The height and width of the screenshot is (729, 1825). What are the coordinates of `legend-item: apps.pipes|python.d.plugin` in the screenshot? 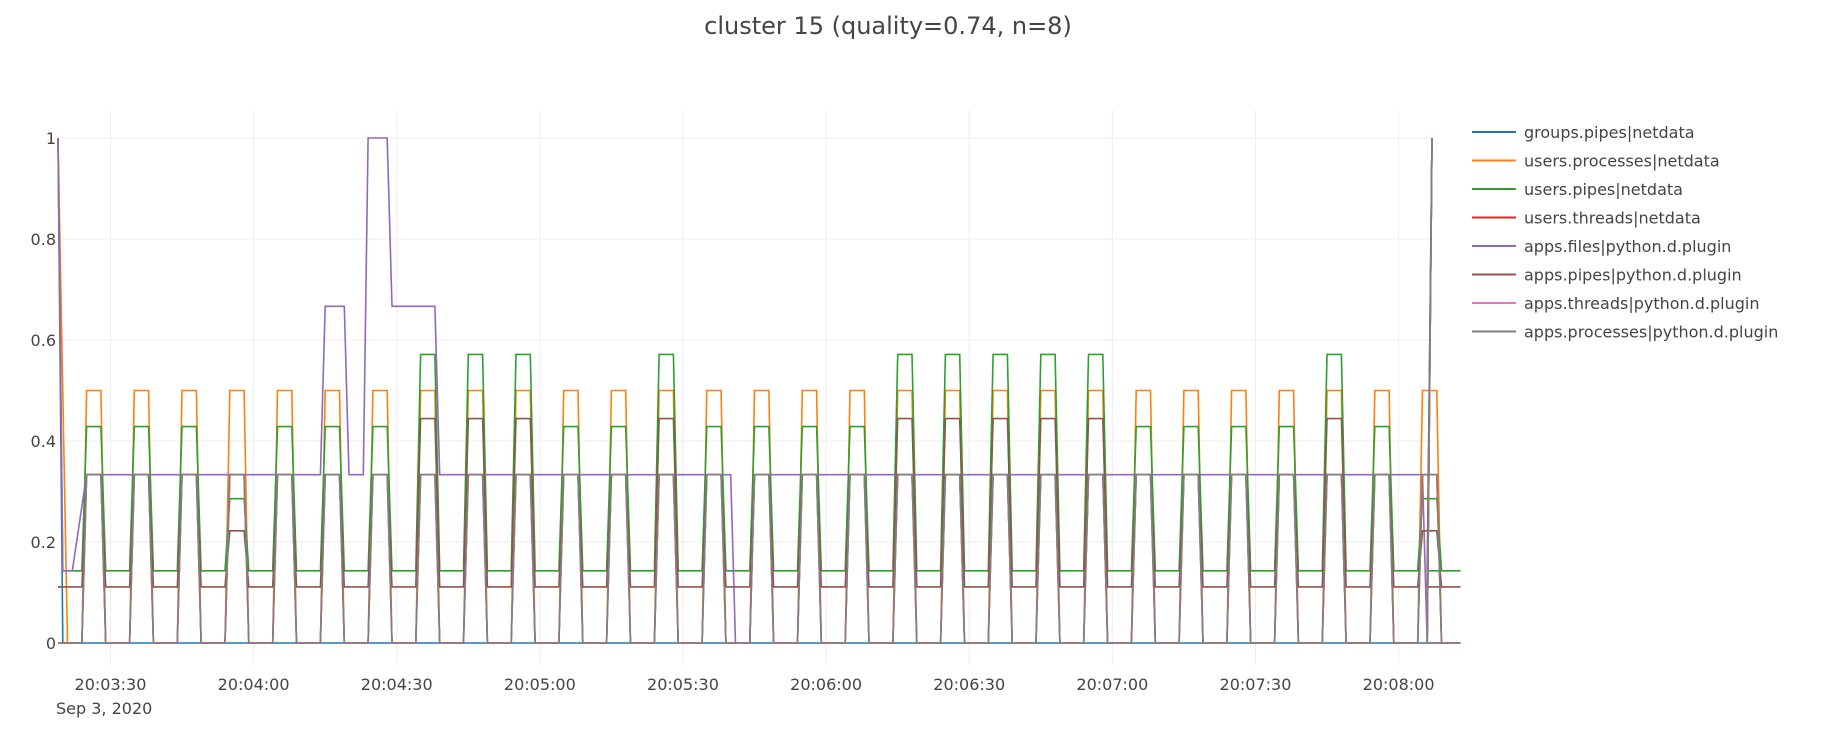 It's located at (1607, 275).